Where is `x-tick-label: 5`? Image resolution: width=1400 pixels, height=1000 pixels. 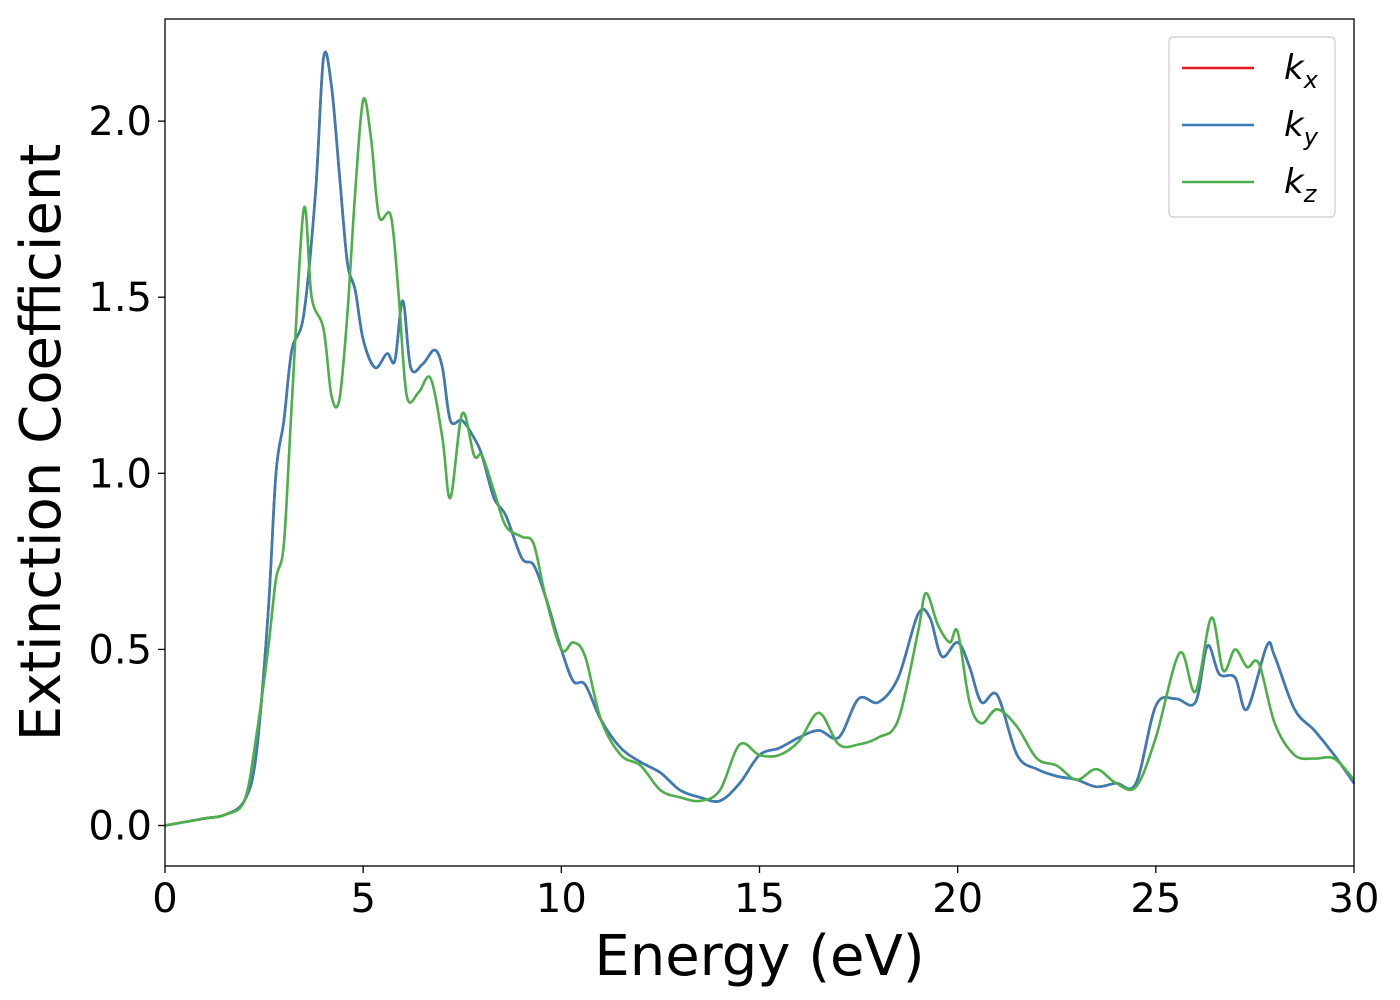
x-tick-label: 5 is located at coordinates (362, 899).